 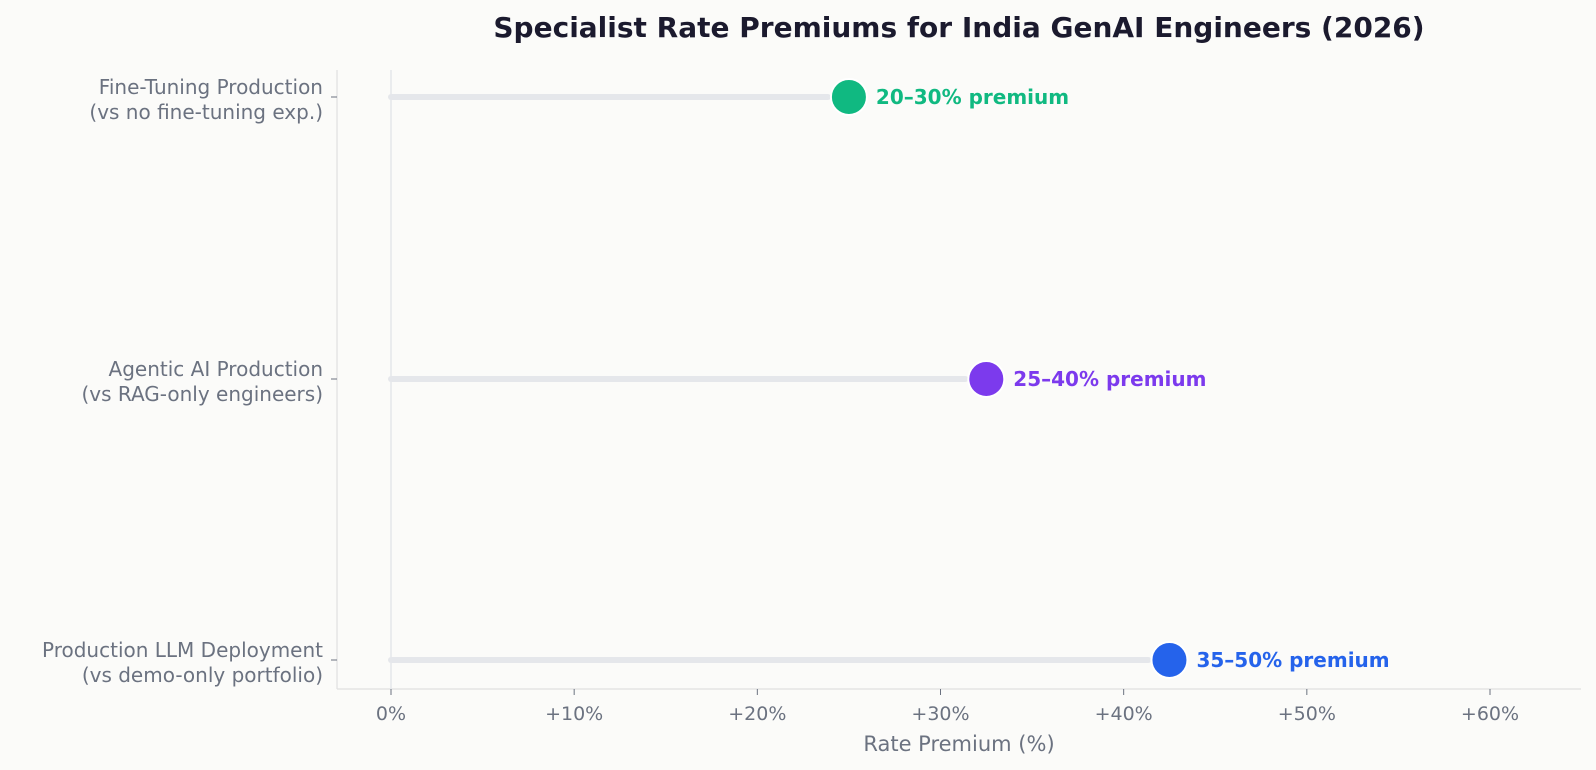 I want to click on value-annotation: 35–50% premium, so click(x=1292, y=660).